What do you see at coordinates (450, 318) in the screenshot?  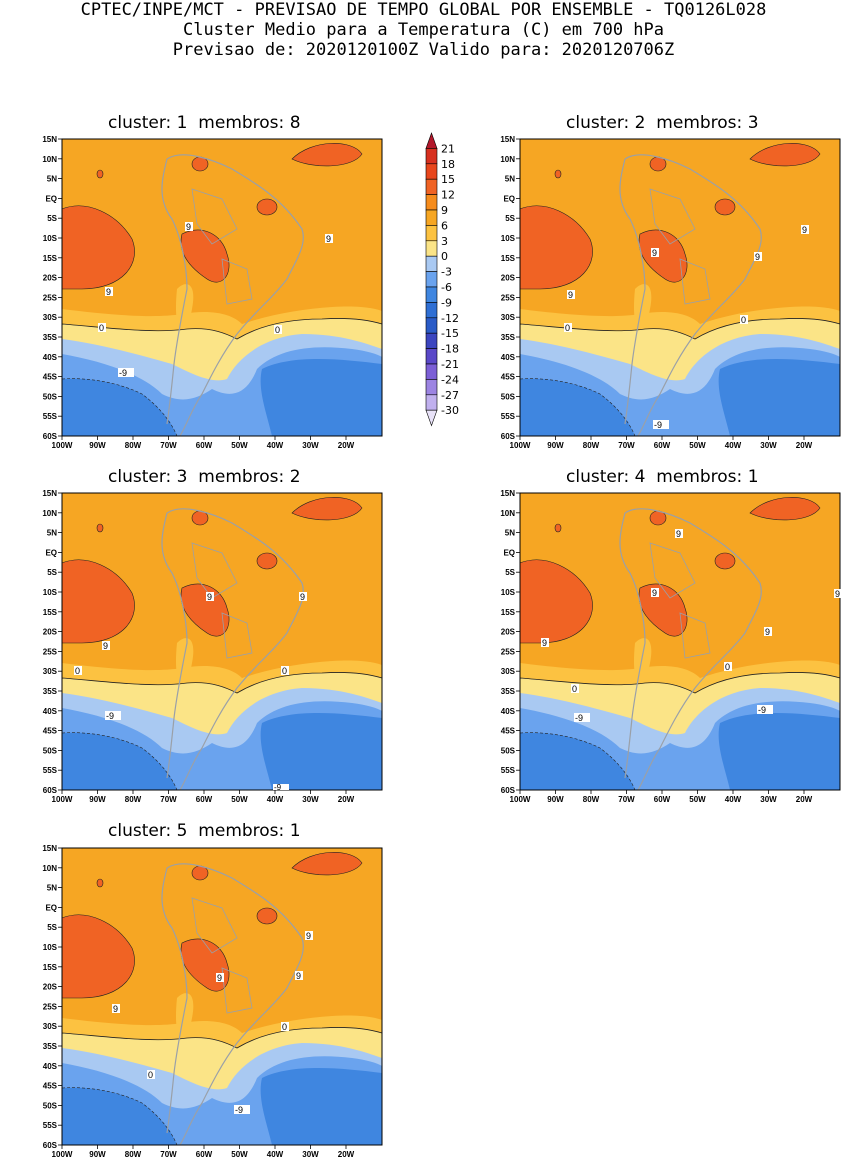 I see `colorbar-level-label: -12` at bounding box center [450, 318].